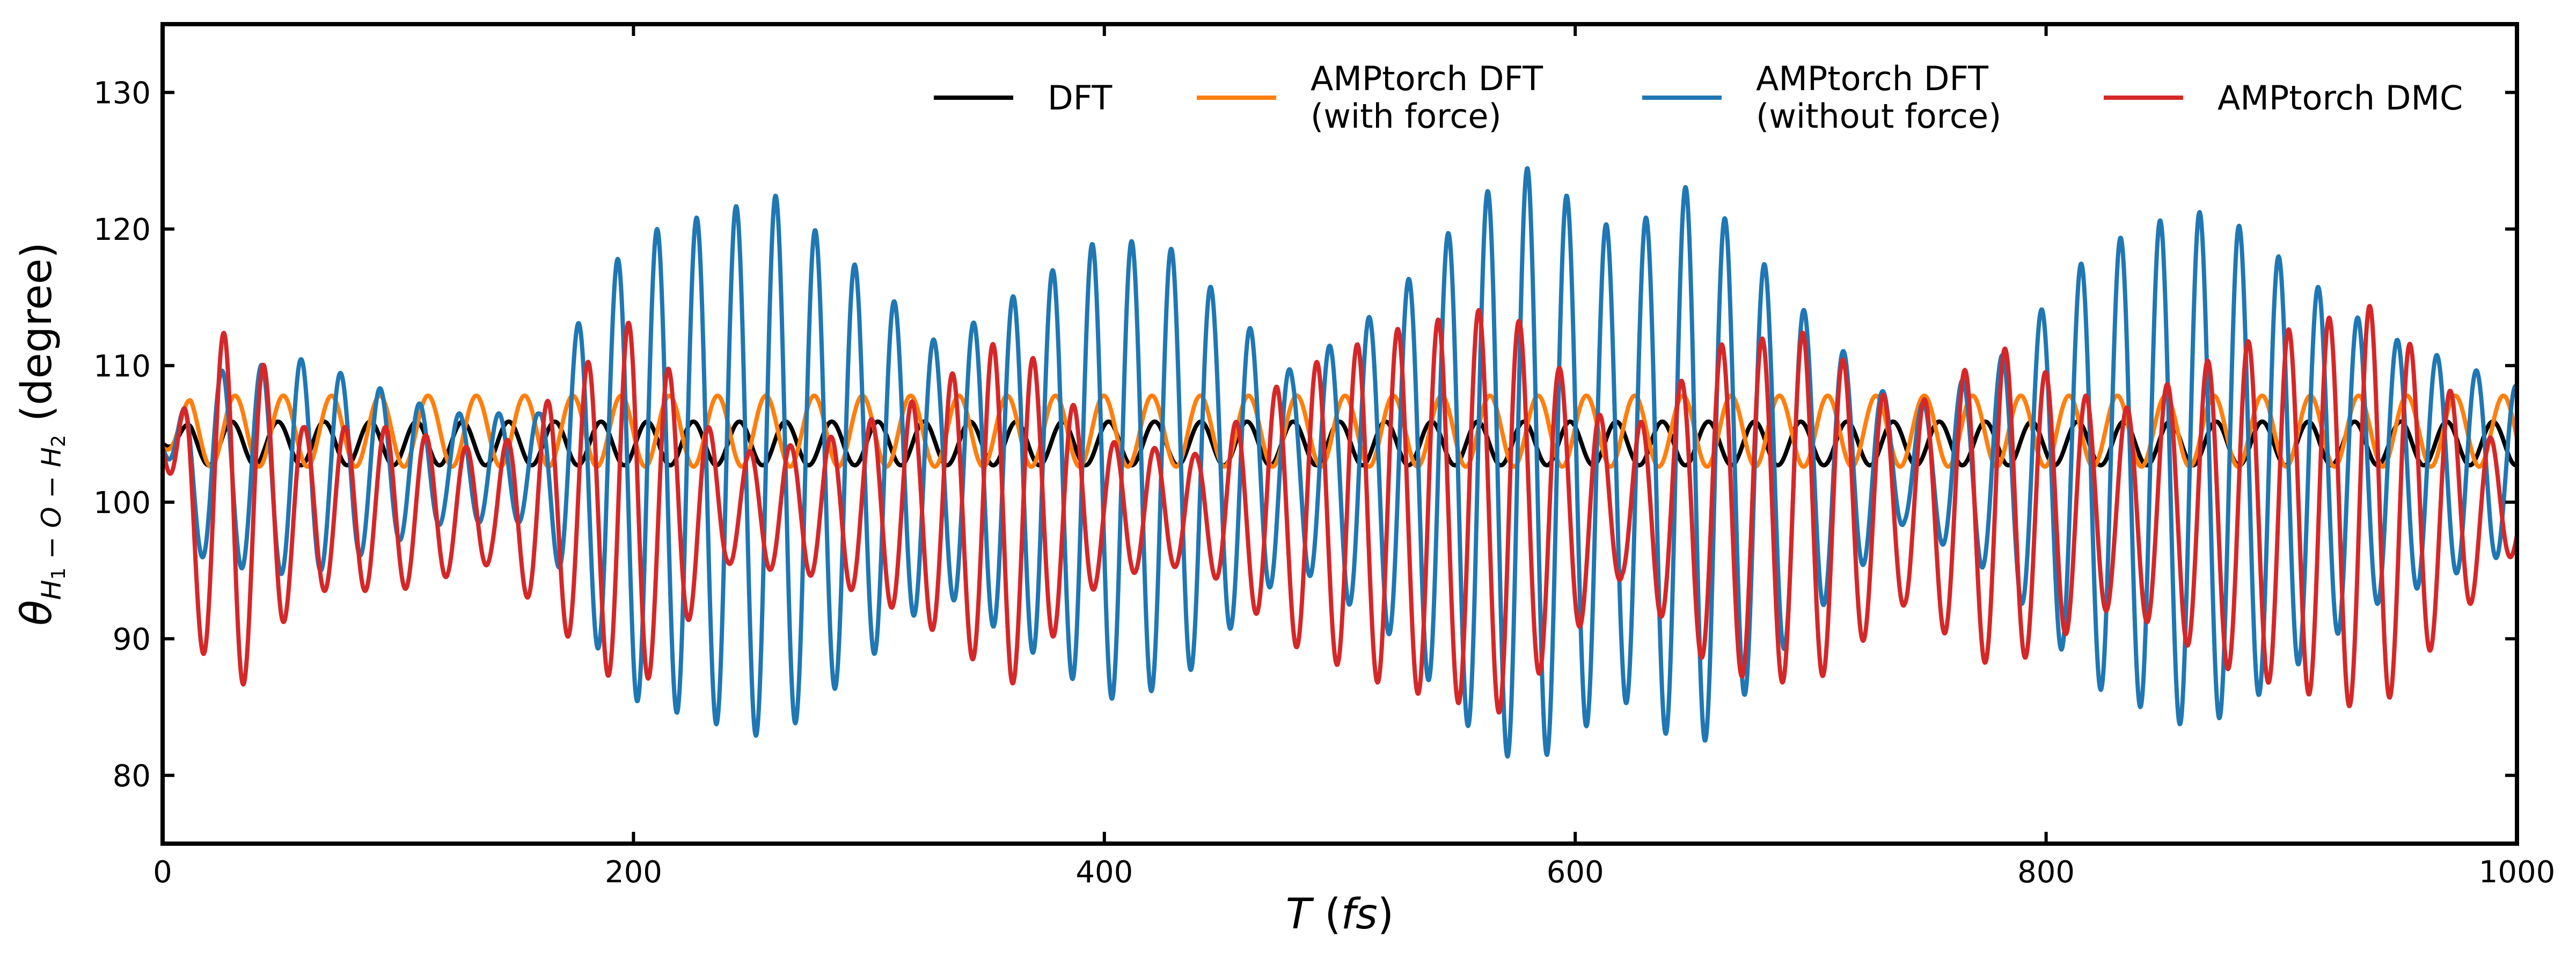 The image size is (2576, 966). What do you see at coordinates (122, 503) in the screenshot?
I see `y-tick-label: 100` at bounding box center [122, 503].